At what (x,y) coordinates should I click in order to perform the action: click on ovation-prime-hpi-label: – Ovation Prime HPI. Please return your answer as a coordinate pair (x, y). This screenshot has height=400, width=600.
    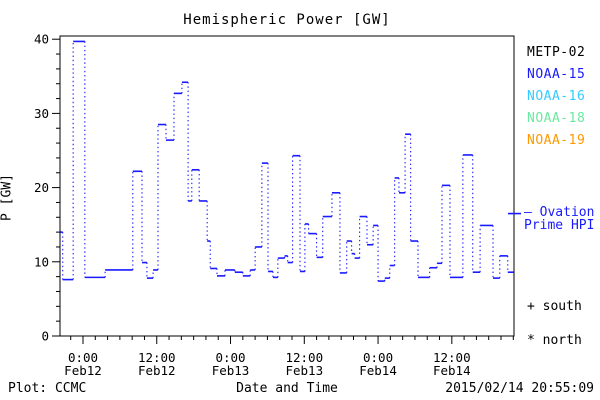
    Looking at the image, I should click on (559, 219).